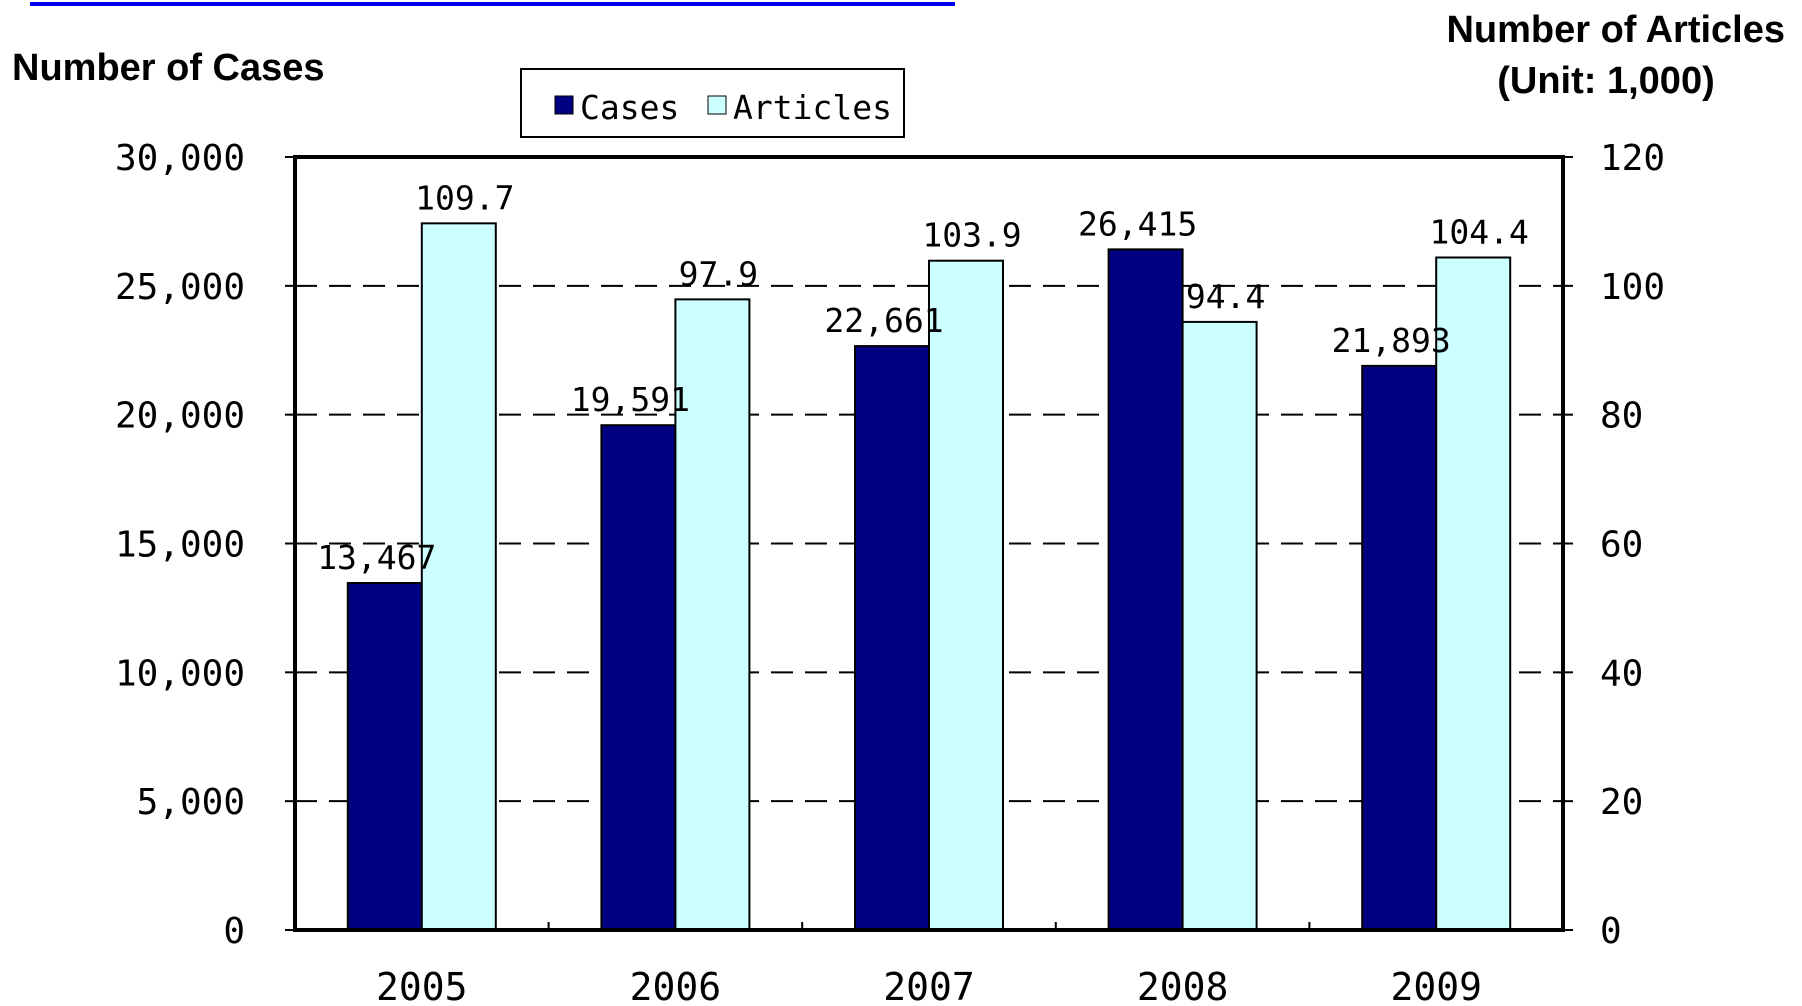  Describe the element at coordinates (1391, 340) in the screenshot. I see `data-label-cases: 21,893` at that location.